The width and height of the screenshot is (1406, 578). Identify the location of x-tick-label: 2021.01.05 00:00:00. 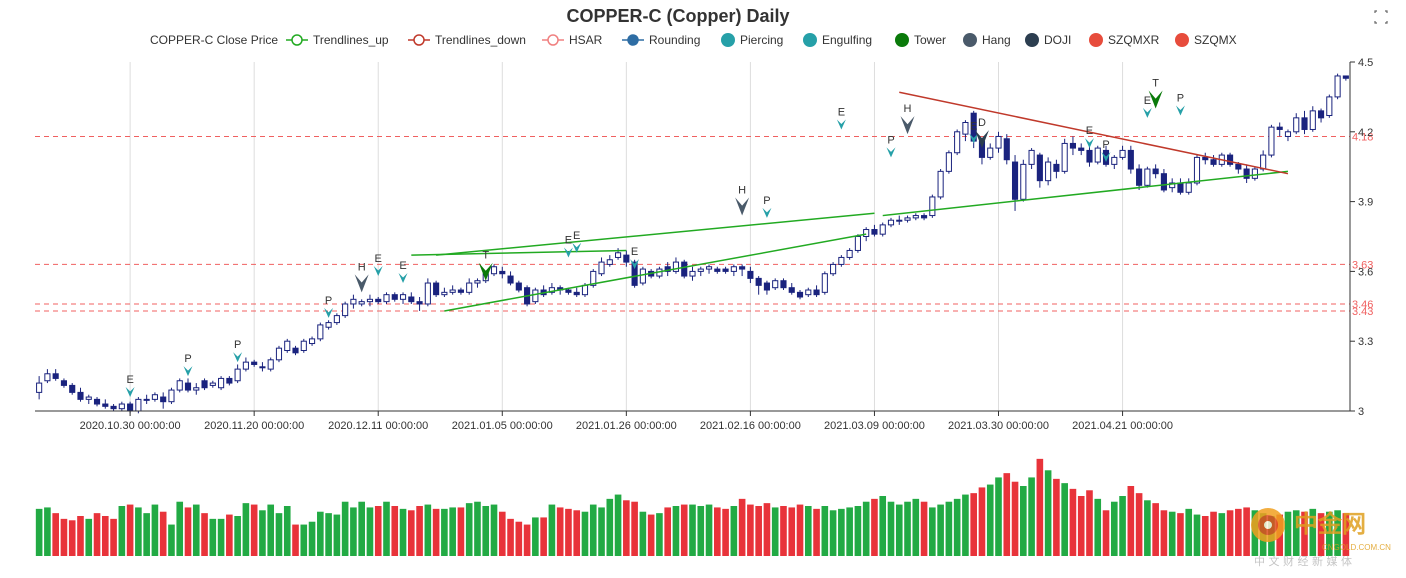
(502, 426).